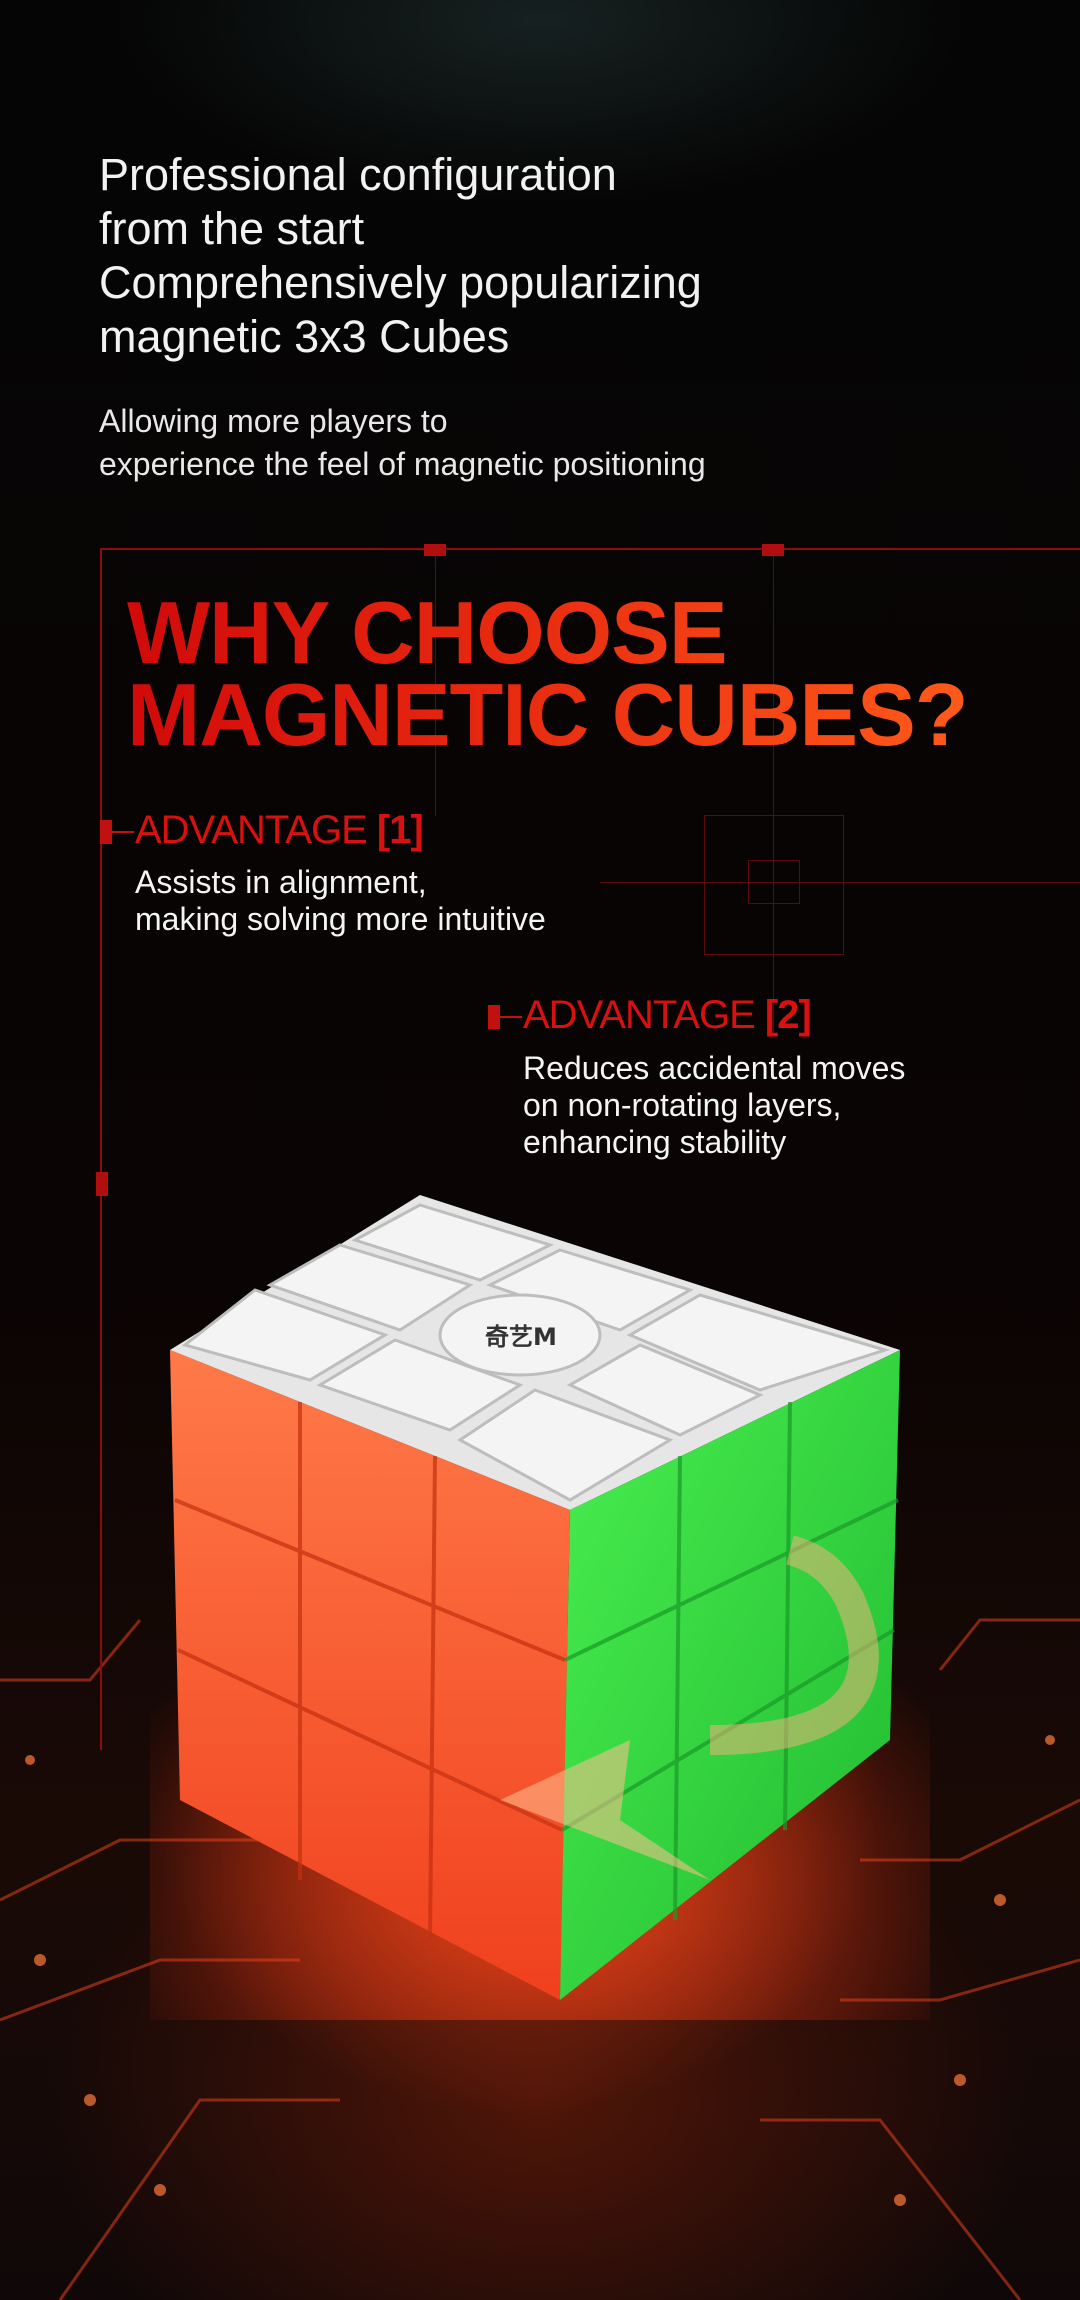  Describe the element at coordinates (521, 1337) in the screenshot. I see `cube-logo: 奇艺M` at that location.